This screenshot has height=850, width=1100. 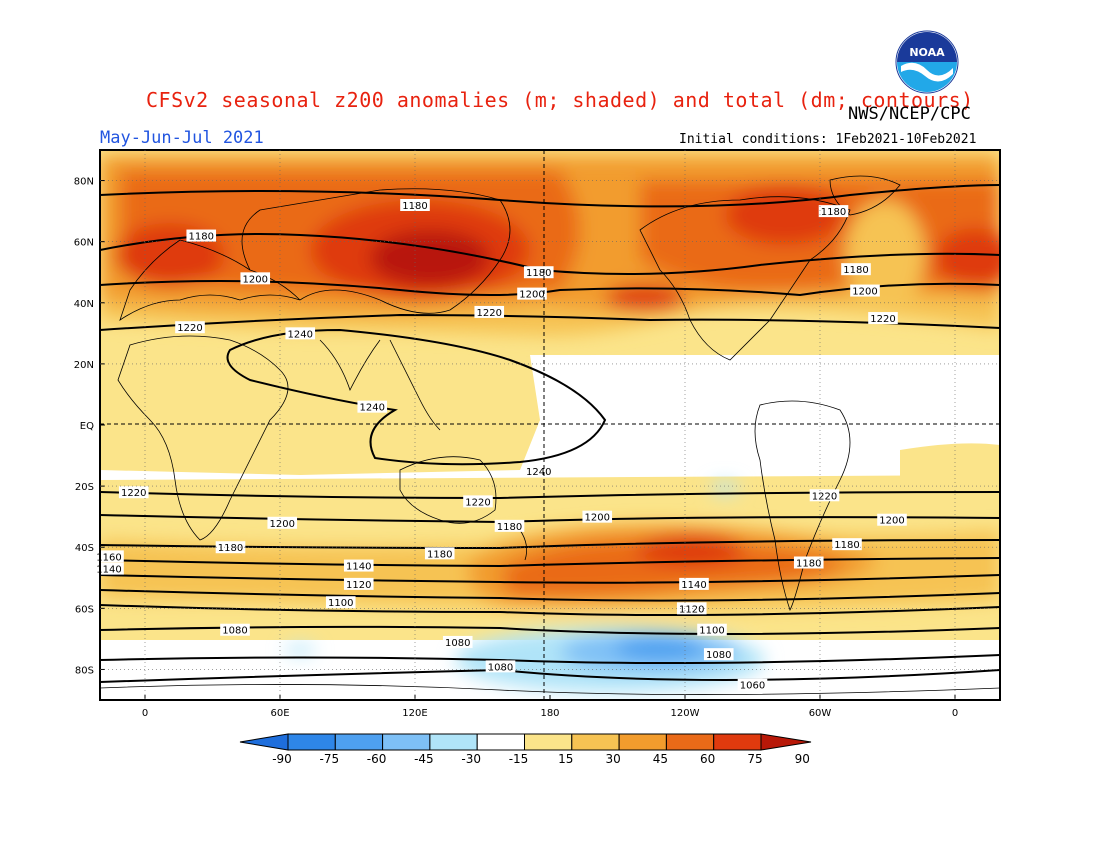 I want to click on lat-tick-label: 60S, so click(x=84, y=609).